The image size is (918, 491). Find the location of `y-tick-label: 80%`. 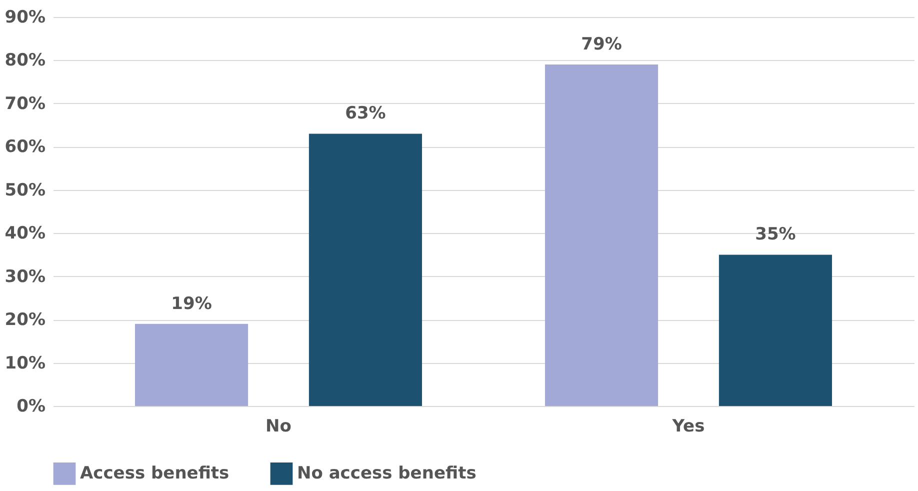

y-tick-label: 80% is located at coordinates (25, 60).